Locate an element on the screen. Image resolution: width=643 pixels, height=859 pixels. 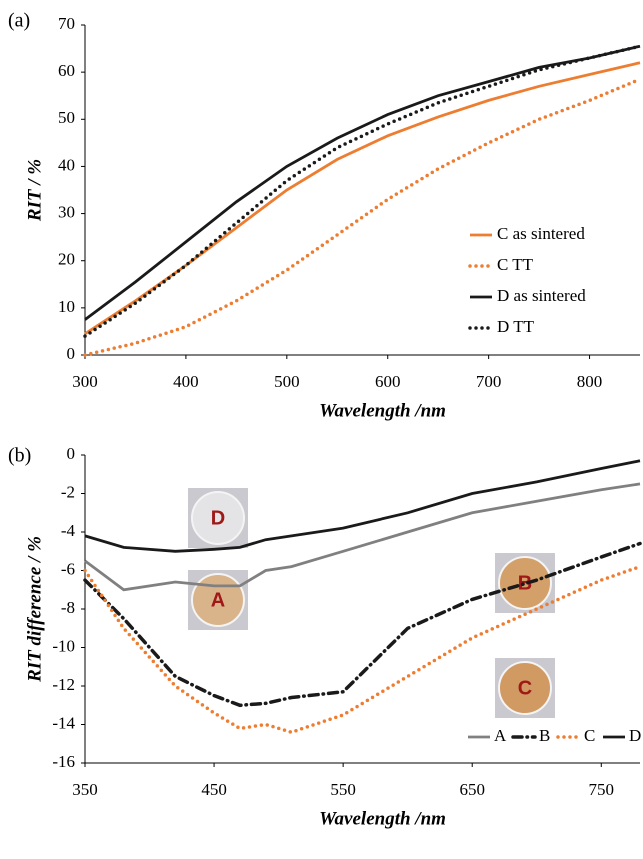
x-tick-label: 600 is located at coordinates (388, 381).